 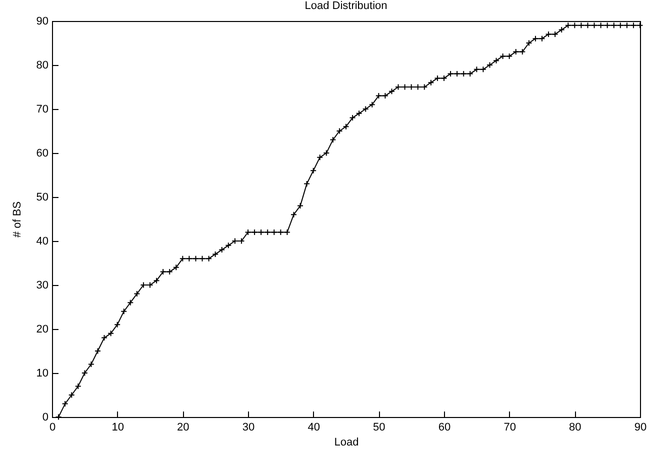 What do you see at coordinates (42, 242) in the screenshot?
I see `y-tick-label: 40` at bounding box center [42, 242].